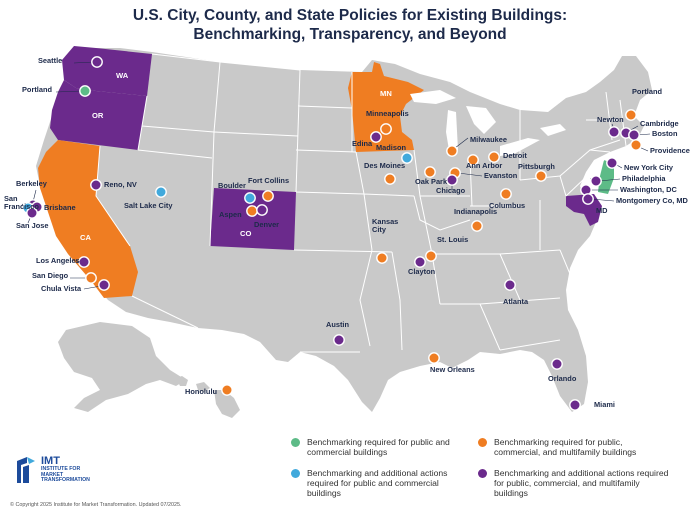 Image resolution: width=700 pixels, height=525 pixels. I want to click on city-label-cambridge-33: Cambridge, so click(659, 123).